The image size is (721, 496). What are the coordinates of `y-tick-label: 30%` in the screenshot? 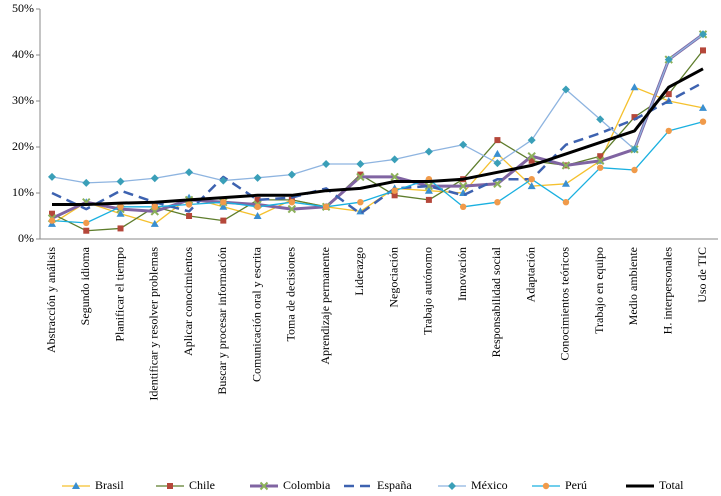 It's located at (23, 100).